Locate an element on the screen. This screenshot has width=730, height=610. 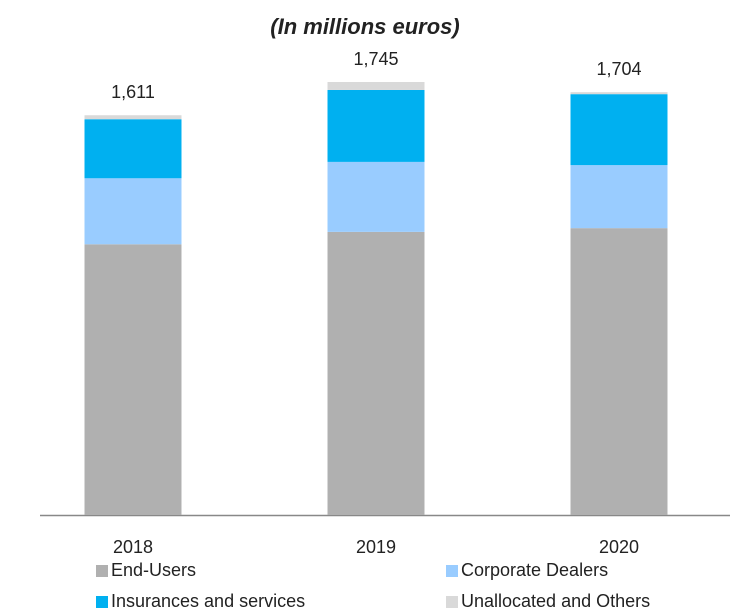
chart-title: (In millions euros) is located at coordinates (364, 26).